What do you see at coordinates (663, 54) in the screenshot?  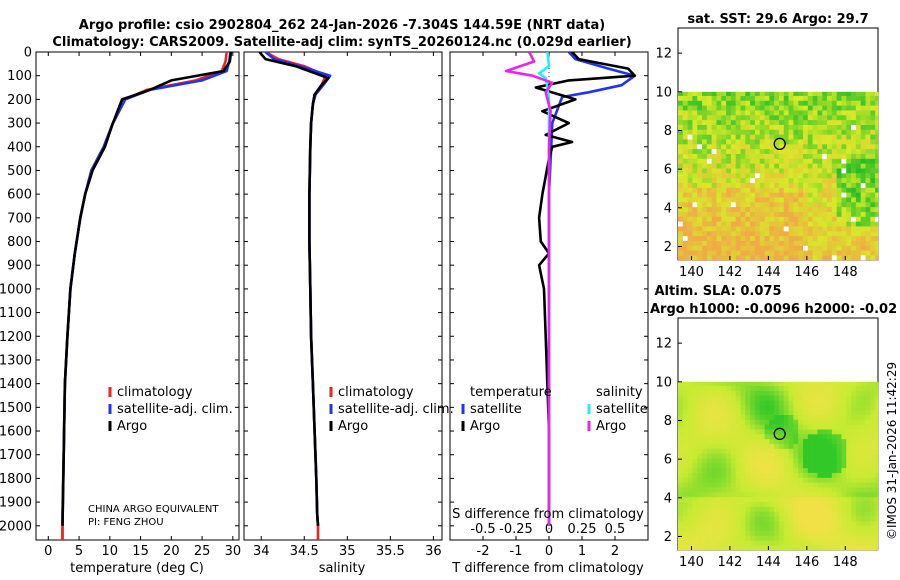 I see `y-tick-label: 12` at bounding box center [663, 54].